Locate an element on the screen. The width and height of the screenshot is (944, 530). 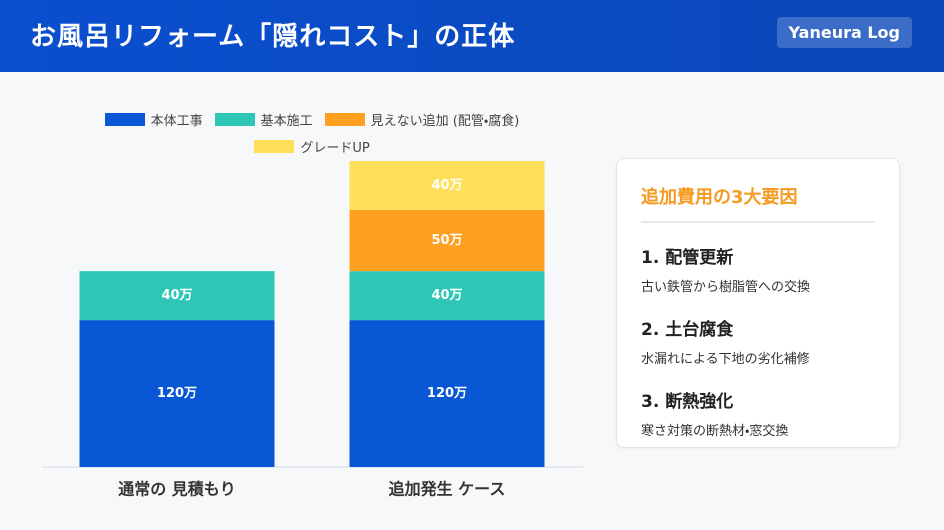
legend-item: 基本施工 is located at coordinates (263, 119).